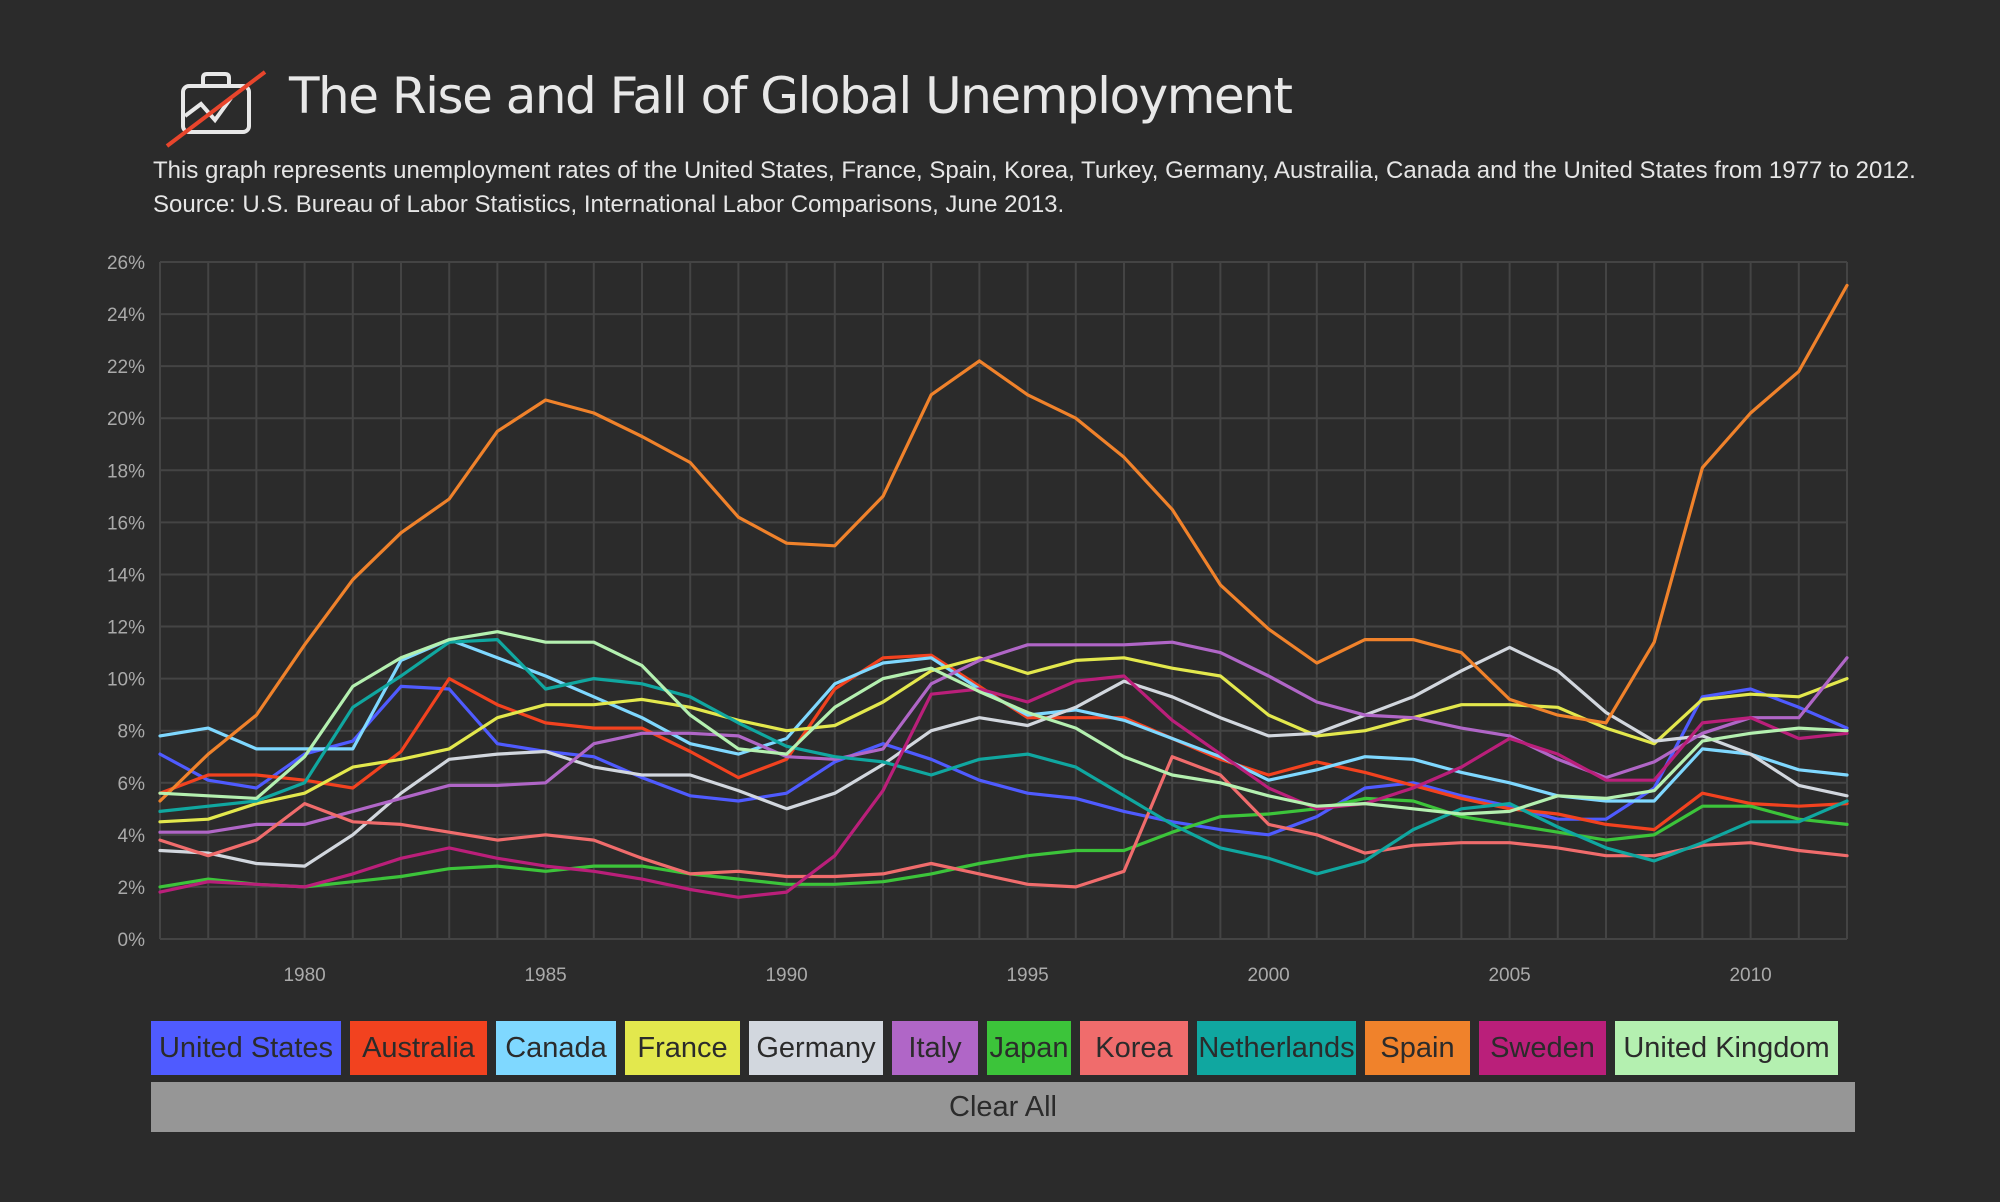 This screenshot has width=2000, height=1202. I want to click on legend-item-spain: Spain, so click(1417, 1048).